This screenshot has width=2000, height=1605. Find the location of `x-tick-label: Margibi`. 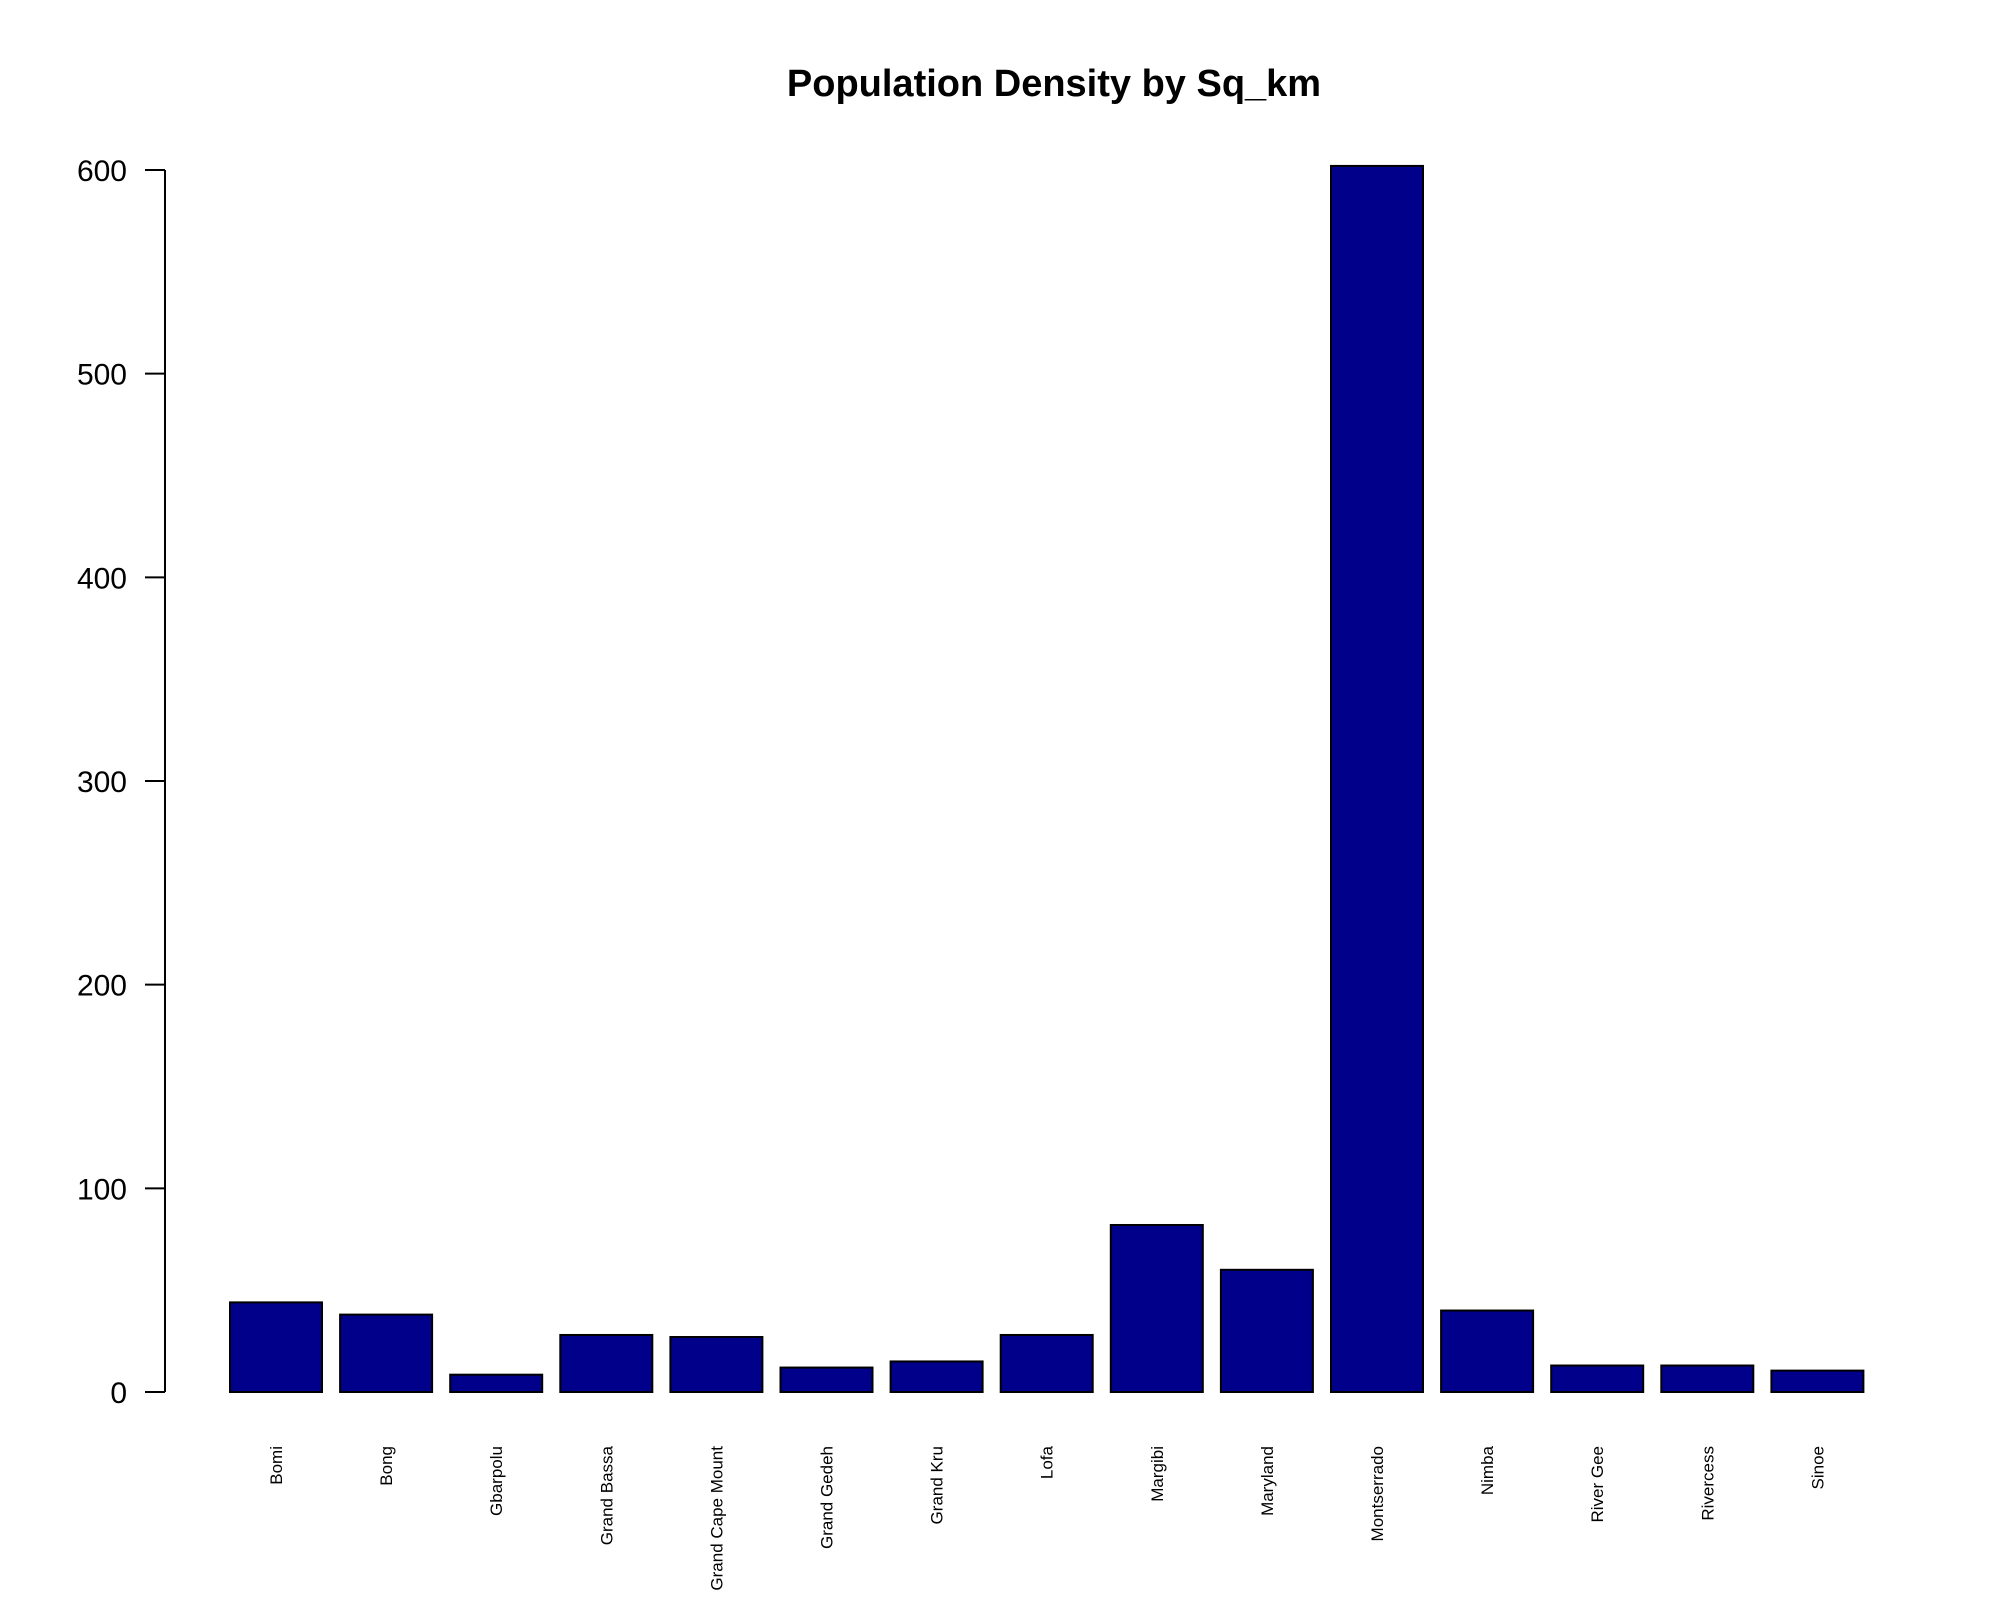

x-tick-label: Margibi is located at coordinates (1157, 1474).